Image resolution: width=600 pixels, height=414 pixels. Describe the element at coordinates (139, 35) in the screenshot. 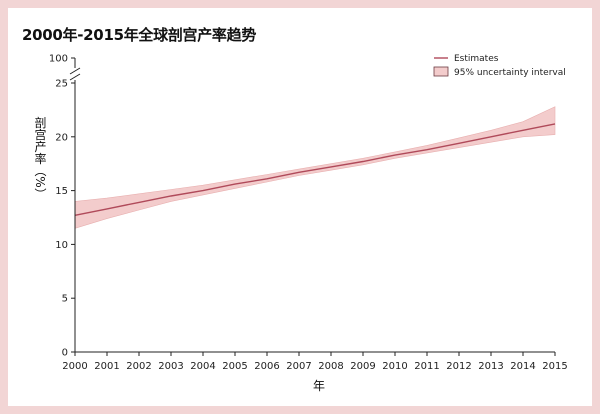

I see `chart-title: 2000年-2015年全球剖宫产率趋势` at that location.